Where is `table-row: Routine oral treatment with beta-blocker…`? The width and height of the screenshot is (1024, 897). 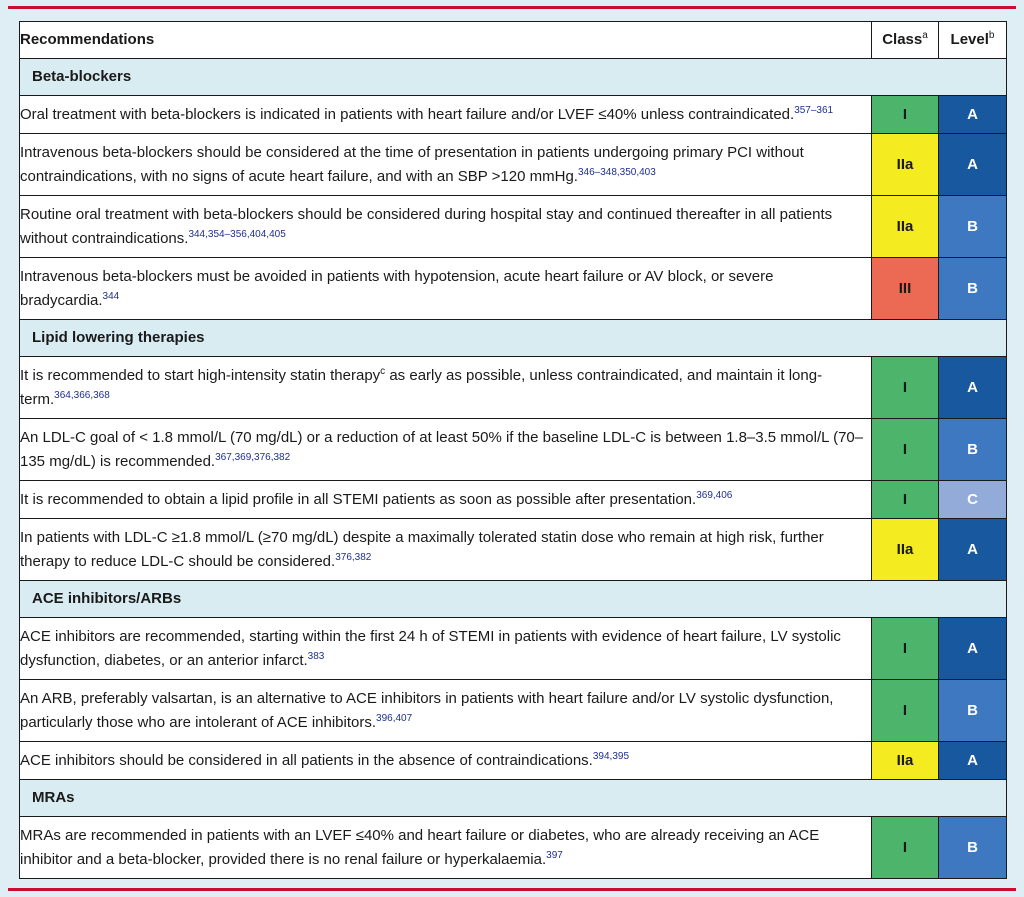 table-row: Routine oral treatment with beta-blocker… is located at coordinates (513, 226).